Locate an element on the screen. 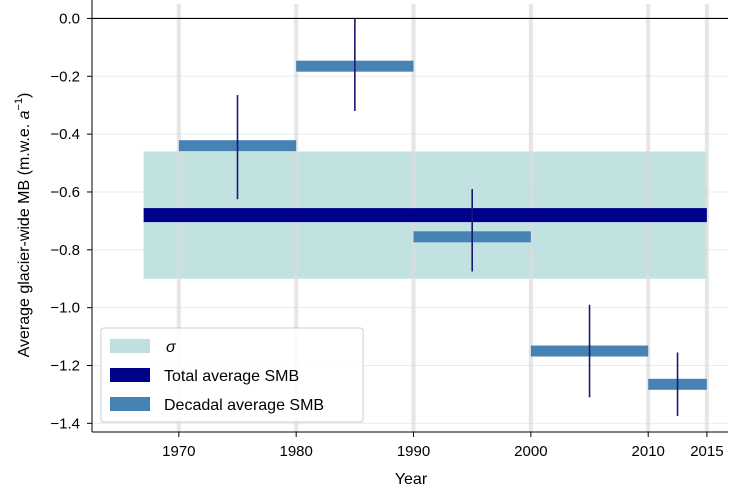 The width and height of the screenshot is (729, 490). x-tick-label: 1980 is located at coordinates (295, 451).